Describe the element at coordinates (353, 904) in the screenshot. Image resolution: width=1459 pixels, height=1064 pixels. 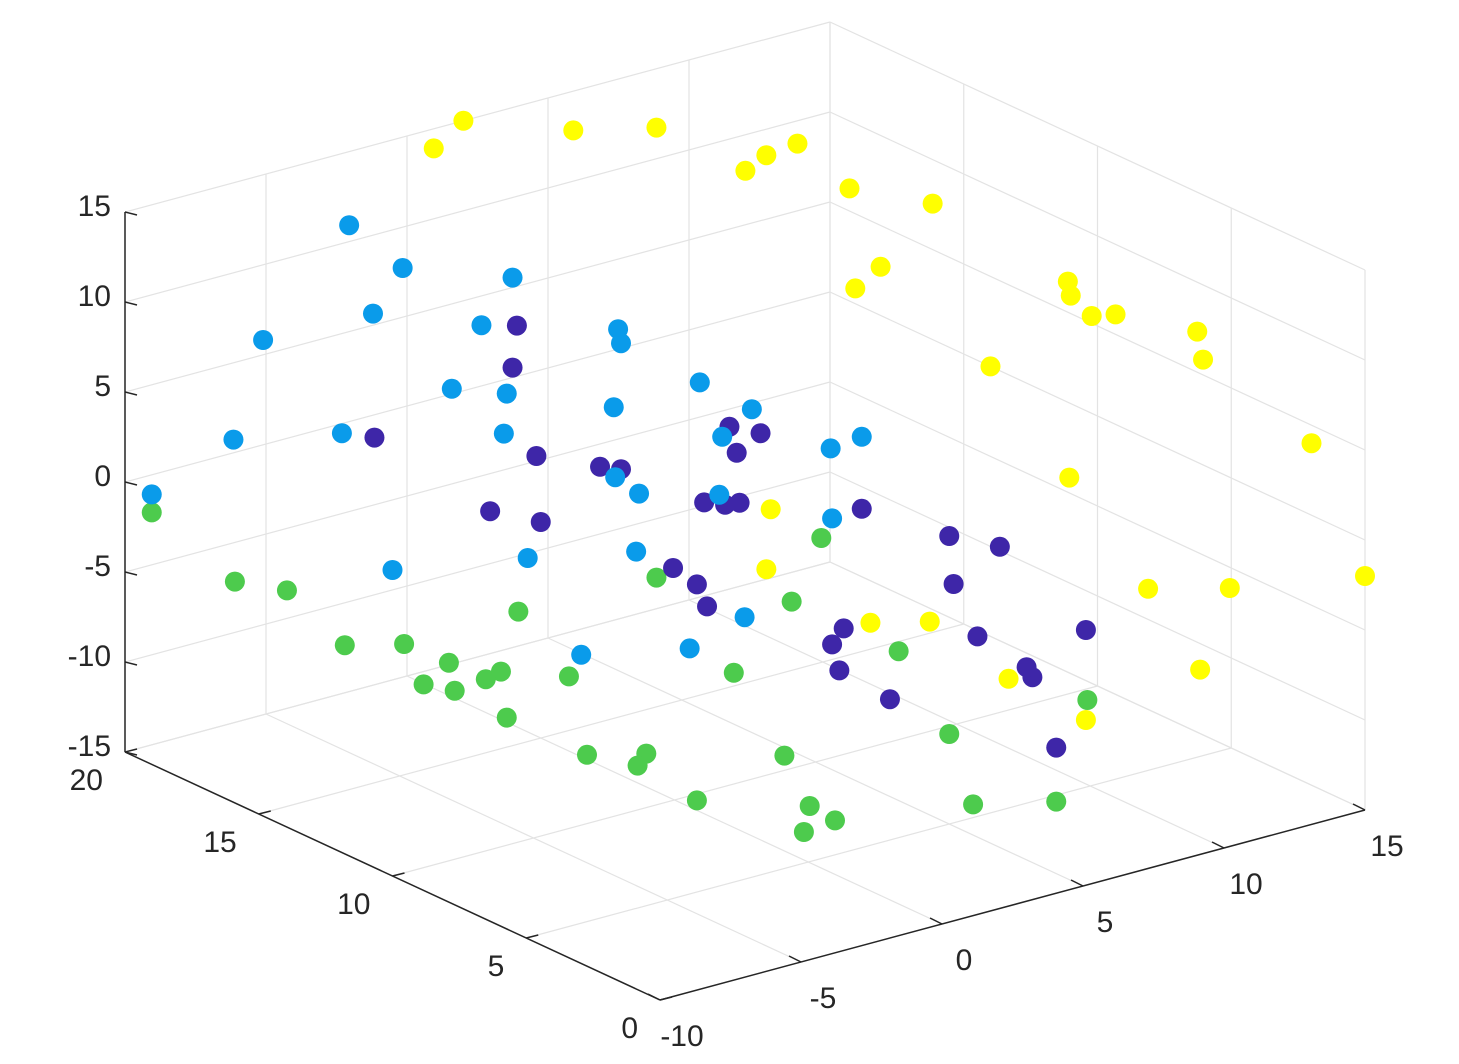
I see `y-tick-label: 10` at that location.